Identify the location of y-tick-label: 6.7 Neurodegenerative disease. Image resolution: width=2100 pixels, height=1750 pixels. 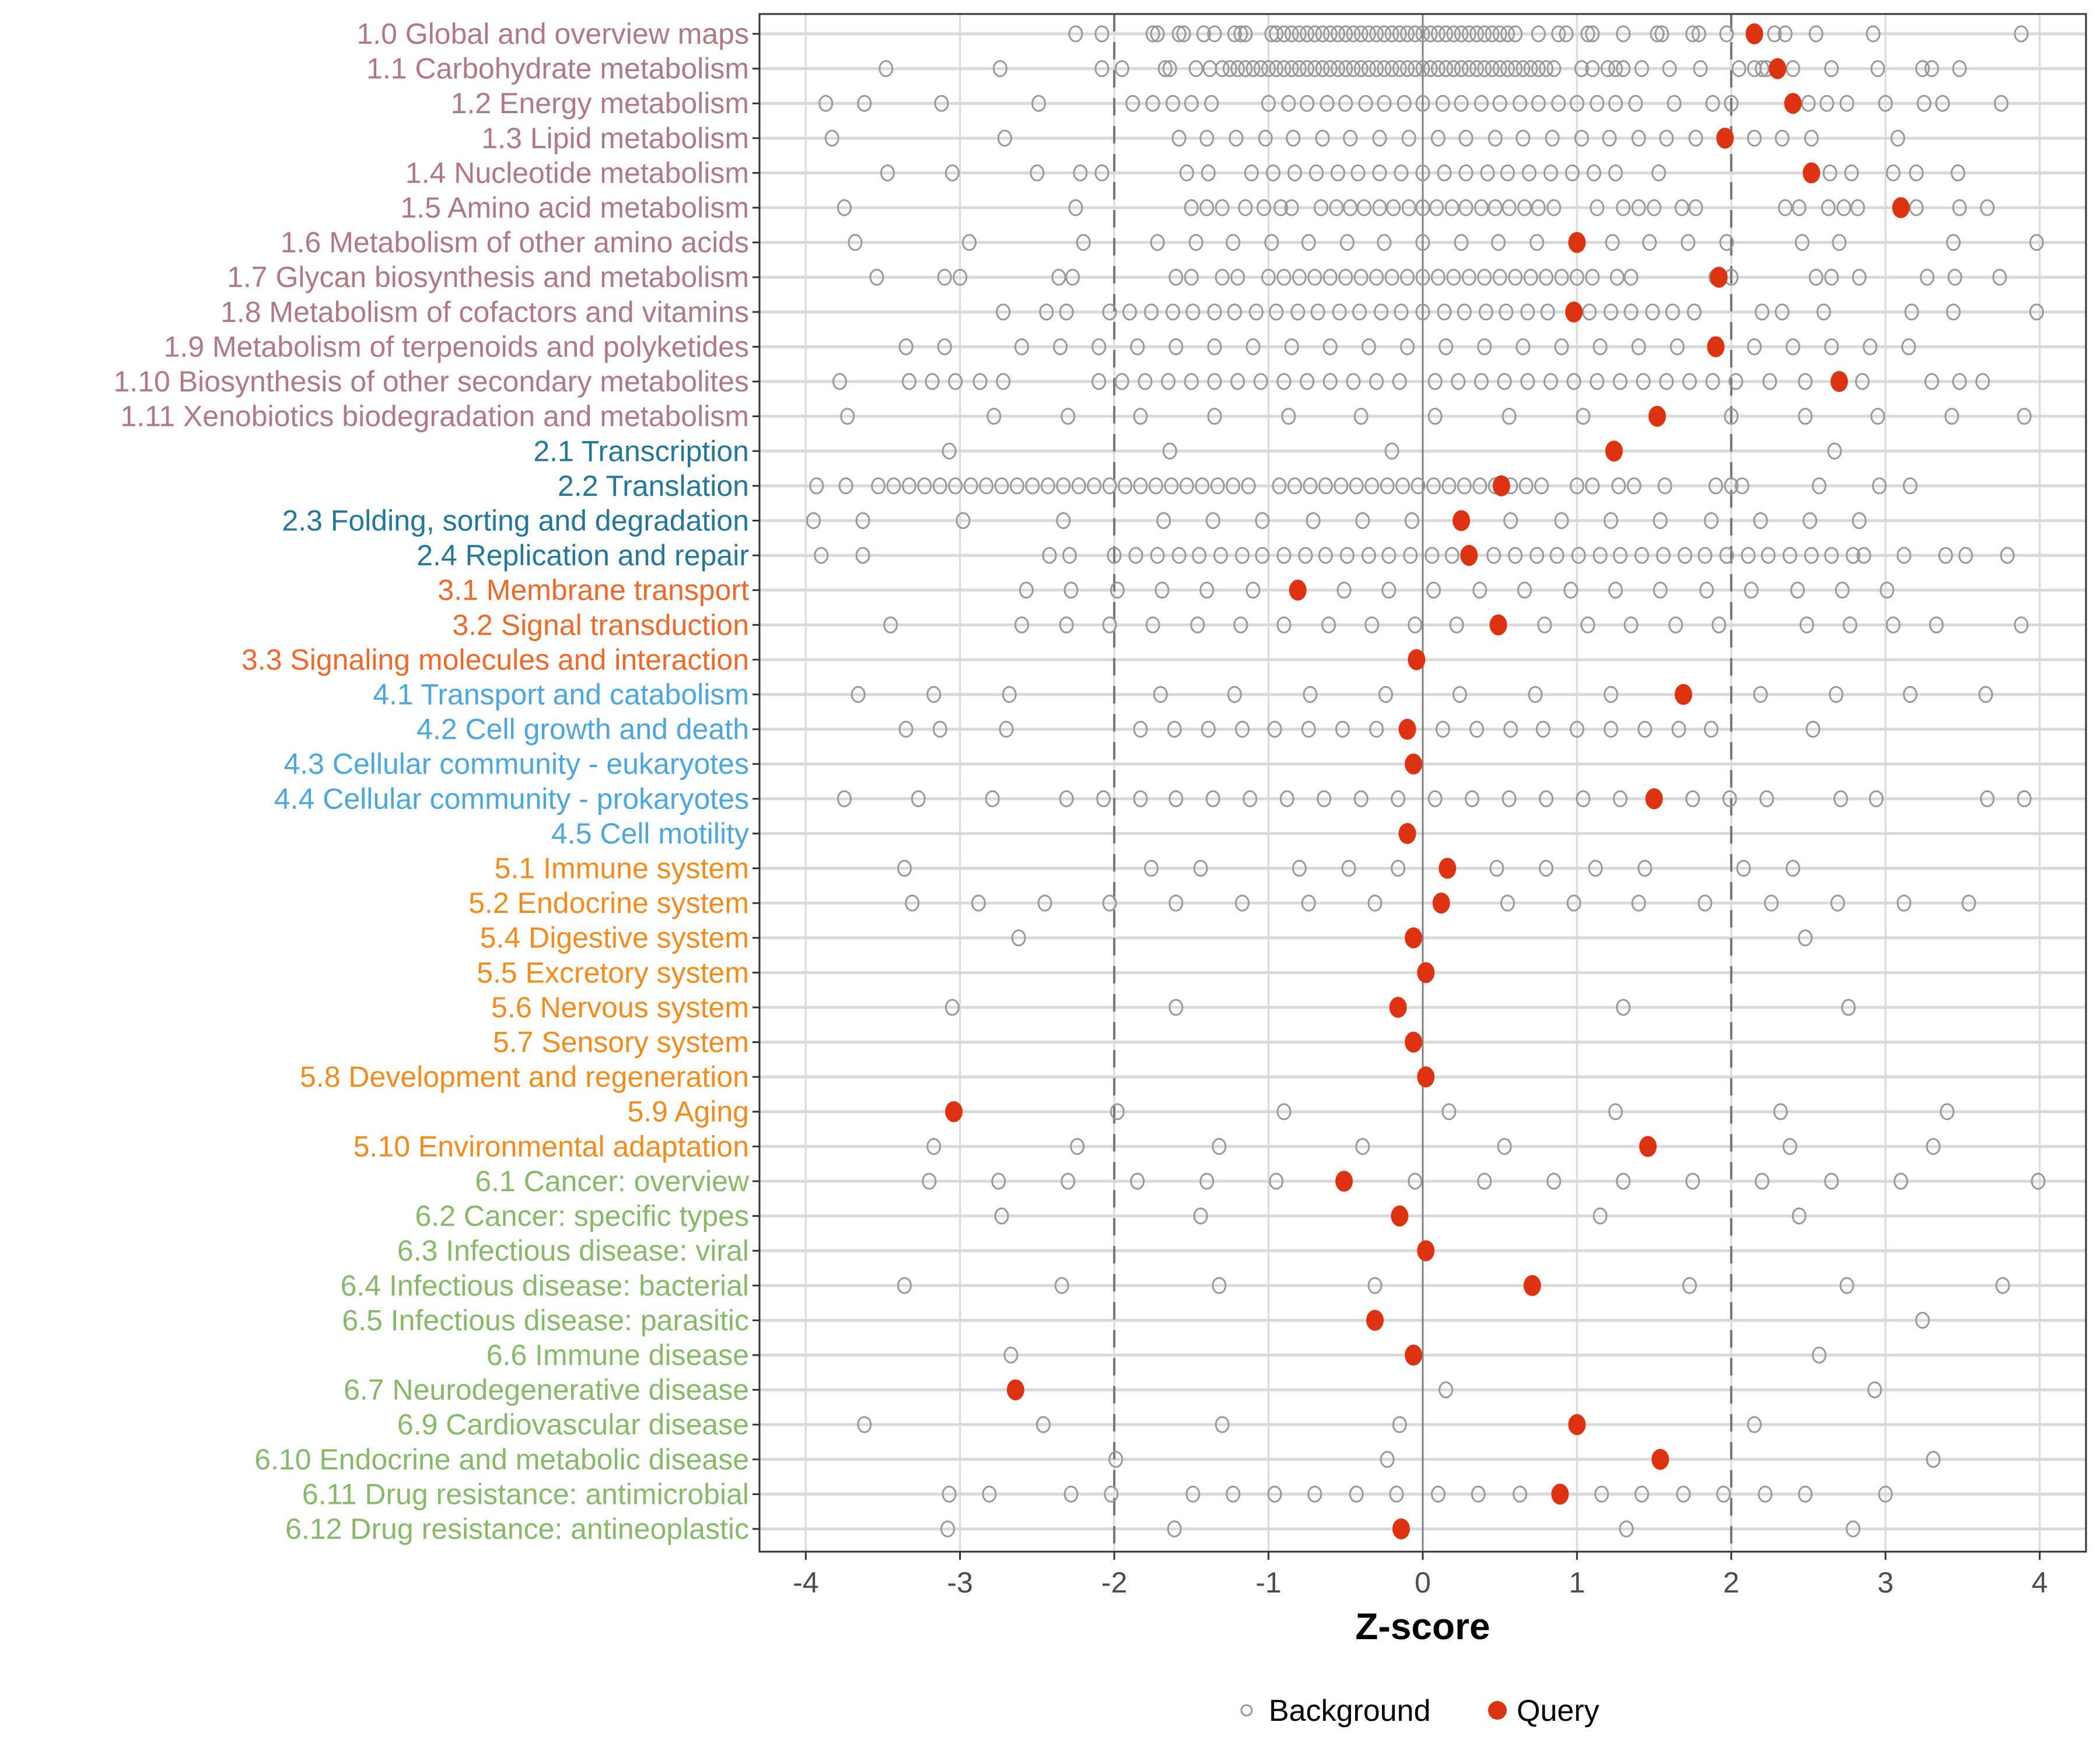
(546, 1390).